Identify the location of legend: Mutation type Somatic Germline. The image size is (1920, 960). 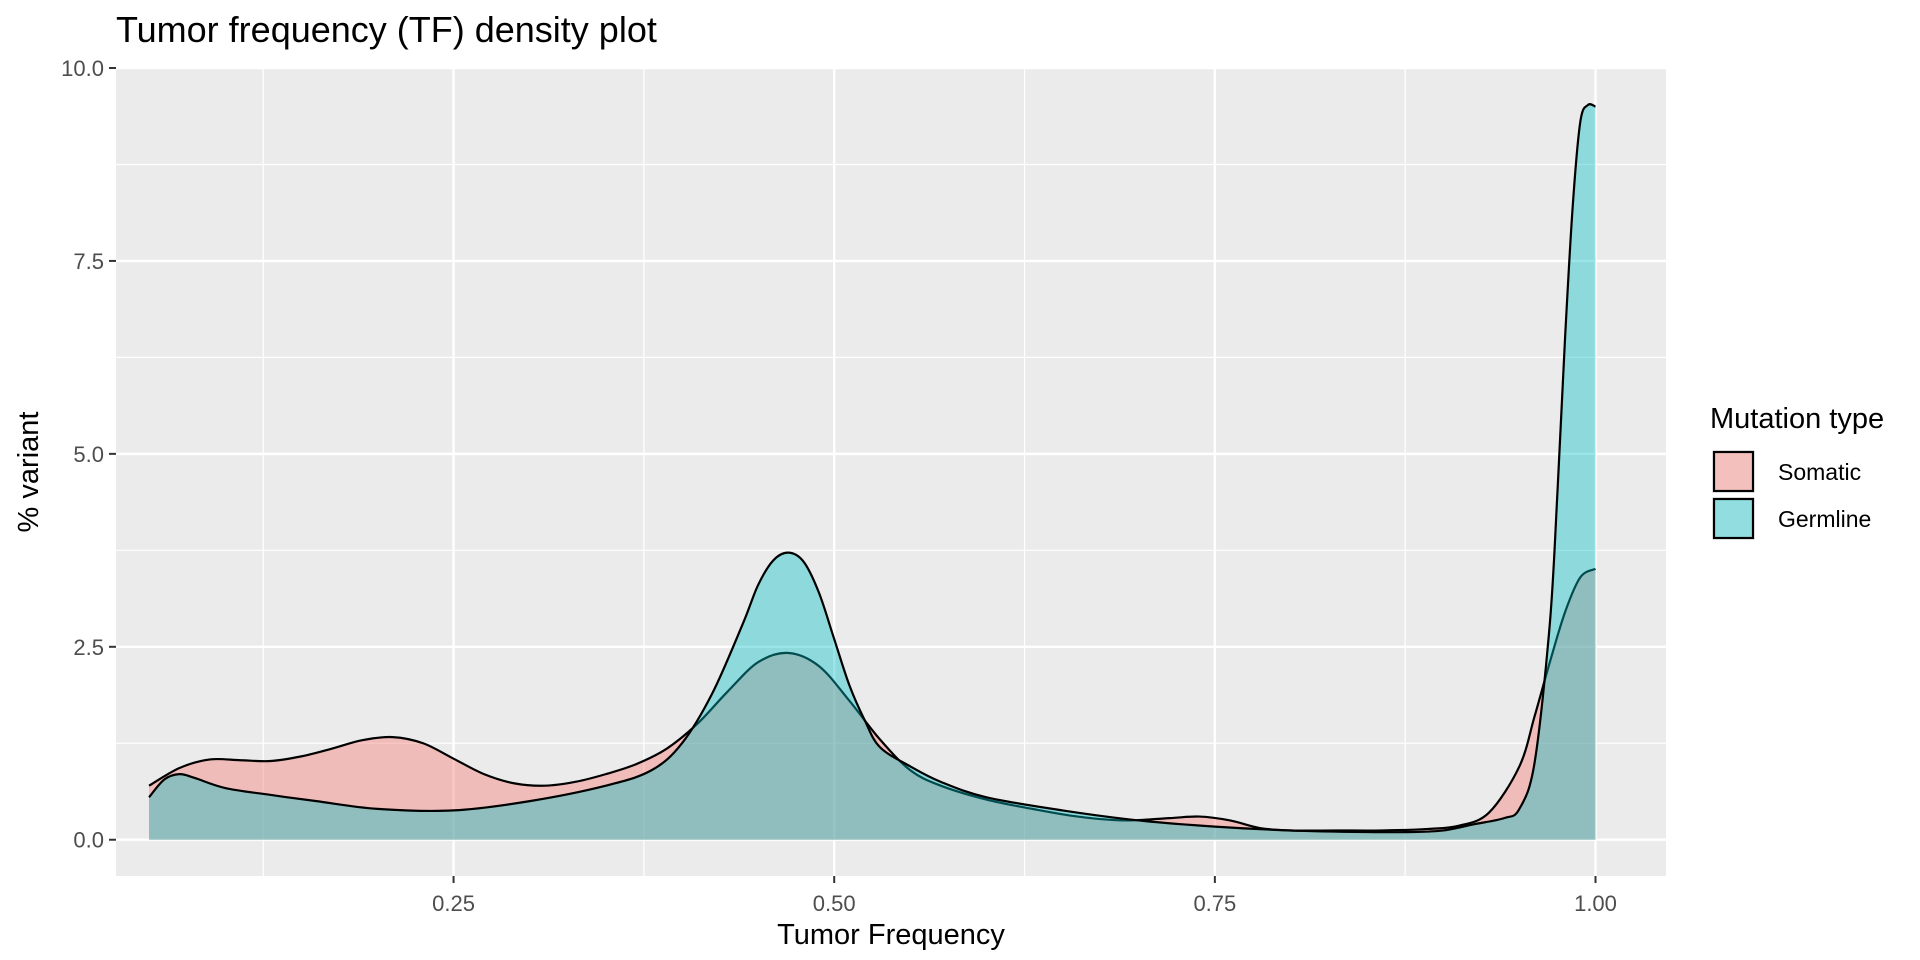
(1797, 471).